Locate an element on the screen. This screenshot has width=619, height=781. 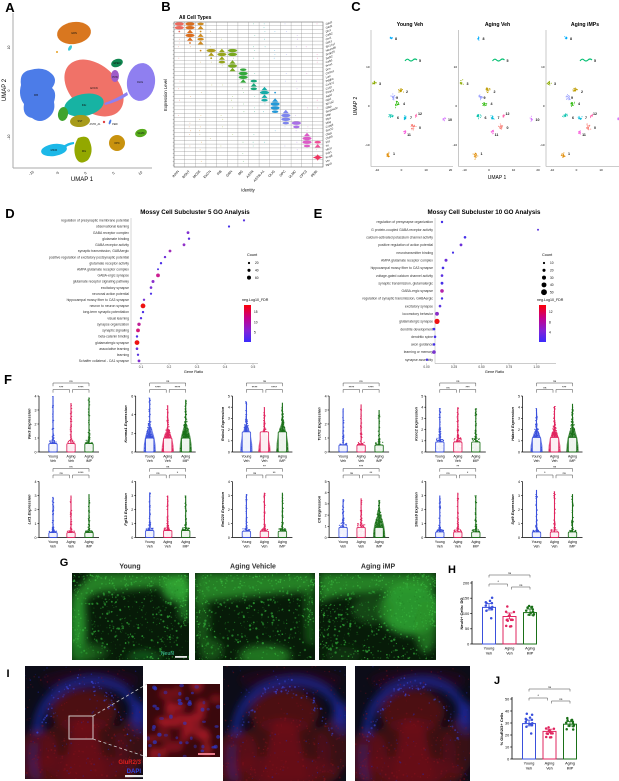
svg-text: Kcnc2 Expression is located at coordinates (415, 424).